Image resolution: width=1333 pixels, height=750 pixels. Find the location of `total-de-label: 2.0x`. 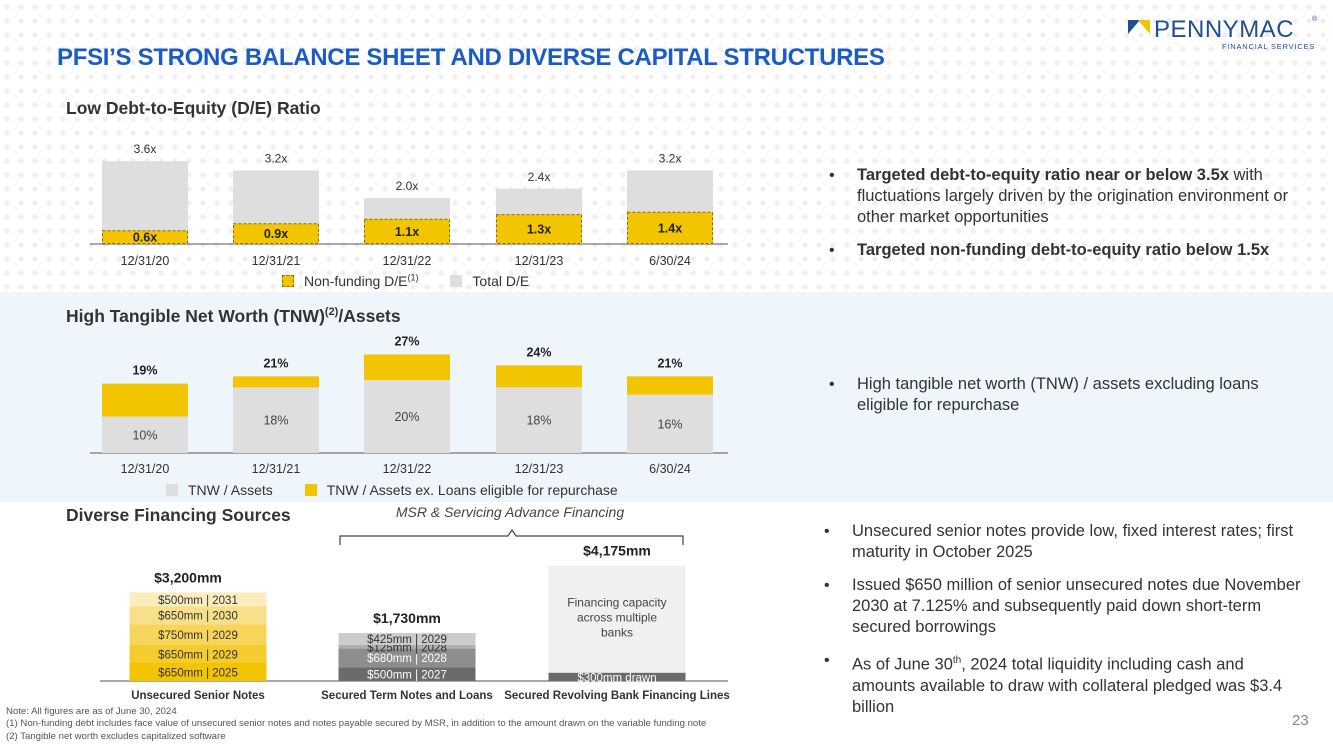

total-de-label: 2.0x is located at coordinates (407, 186).